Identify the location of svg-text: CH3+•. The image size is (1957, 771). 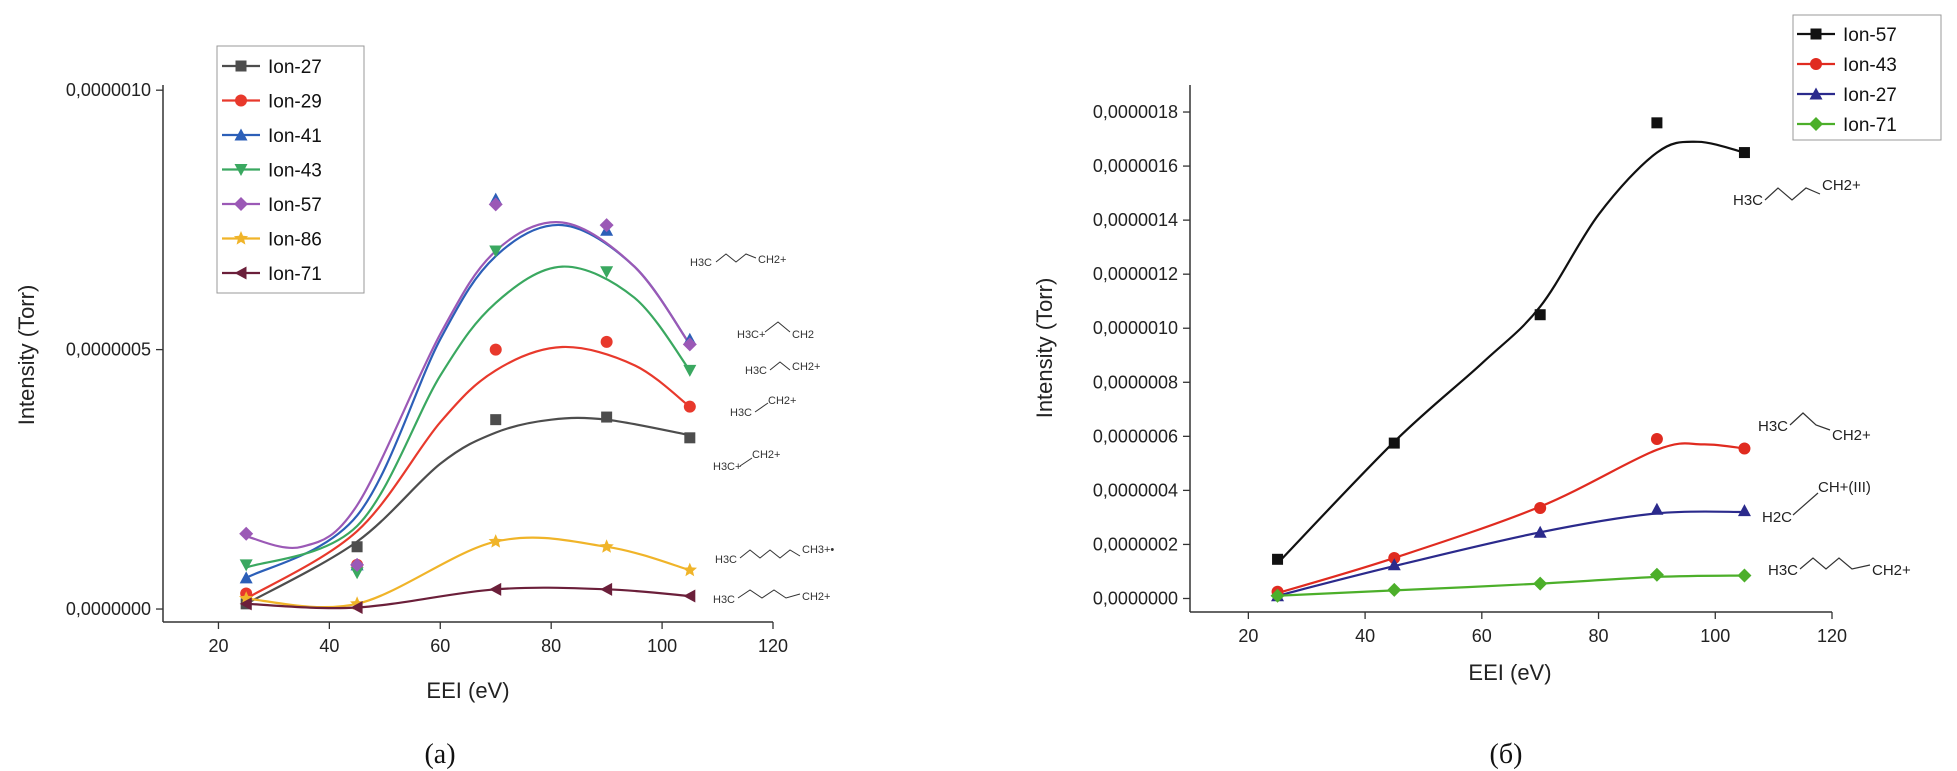
(818, 550).